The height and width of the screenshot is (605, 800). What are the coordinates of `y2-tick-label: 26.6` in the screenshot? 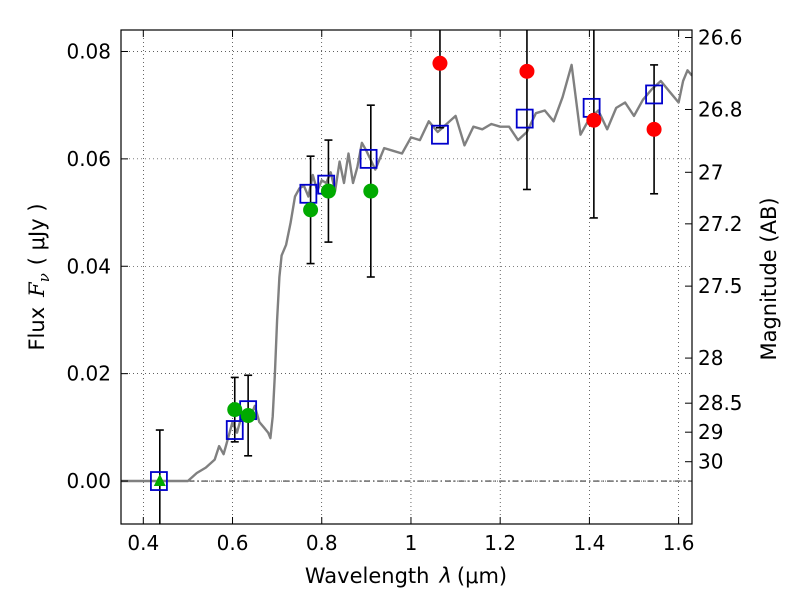 It's located at (720, 38).